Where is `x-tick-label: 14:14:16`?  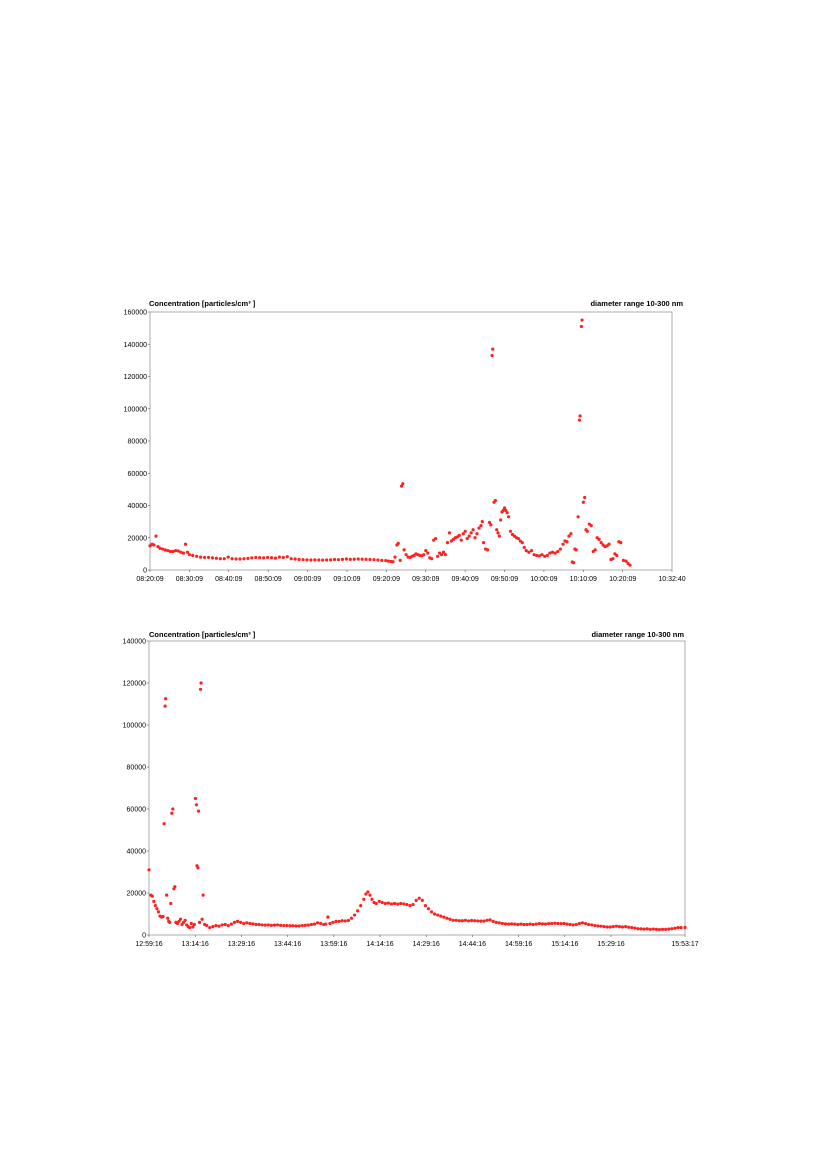 x-tick-label: 14:14:16 is located at coordinates (379, 944).